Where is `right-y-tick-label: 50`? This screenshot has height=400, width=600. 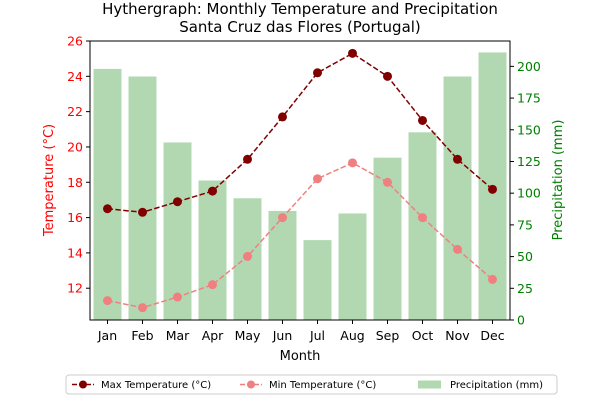
right-y-tick-label: 50 is located at coordinates (525, 256).